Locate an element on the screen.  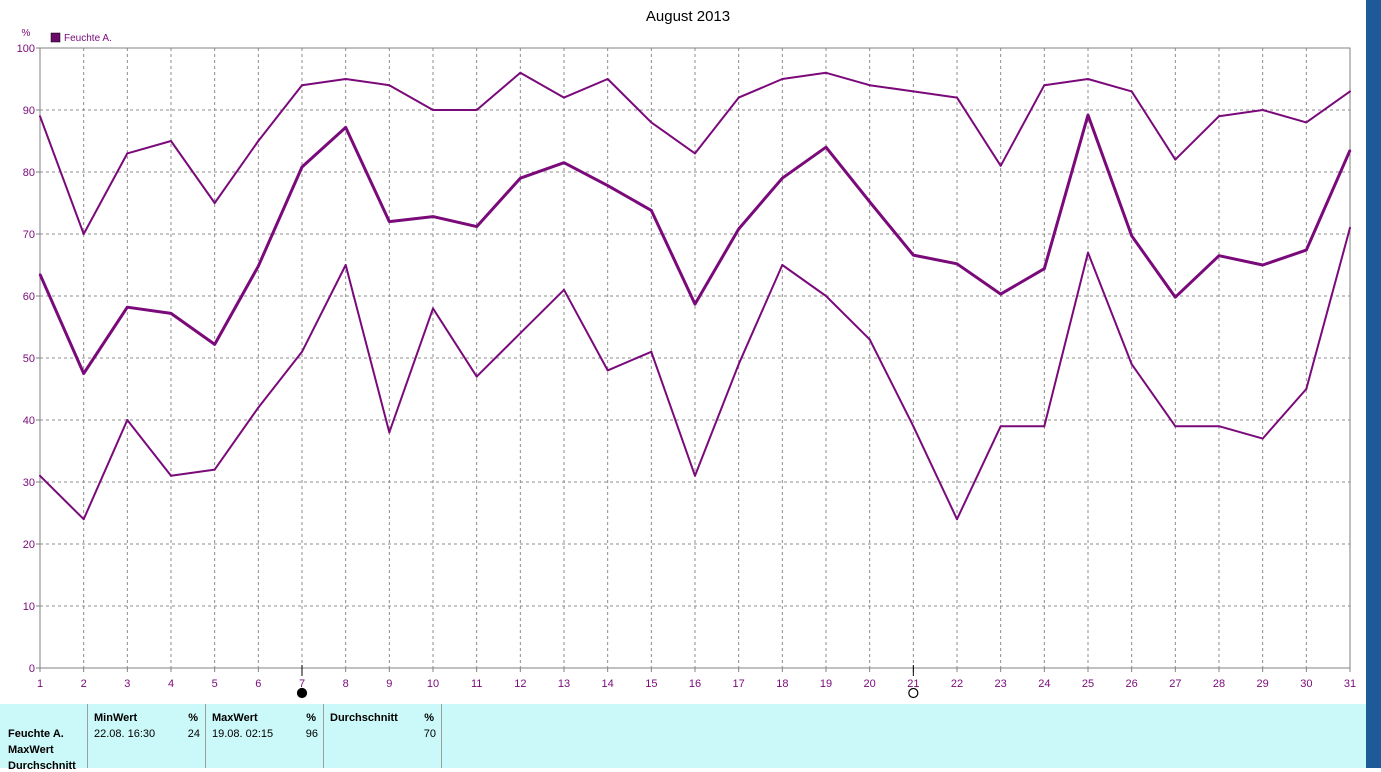
y-tick-label: 20 is located at coordinates (29, 545).